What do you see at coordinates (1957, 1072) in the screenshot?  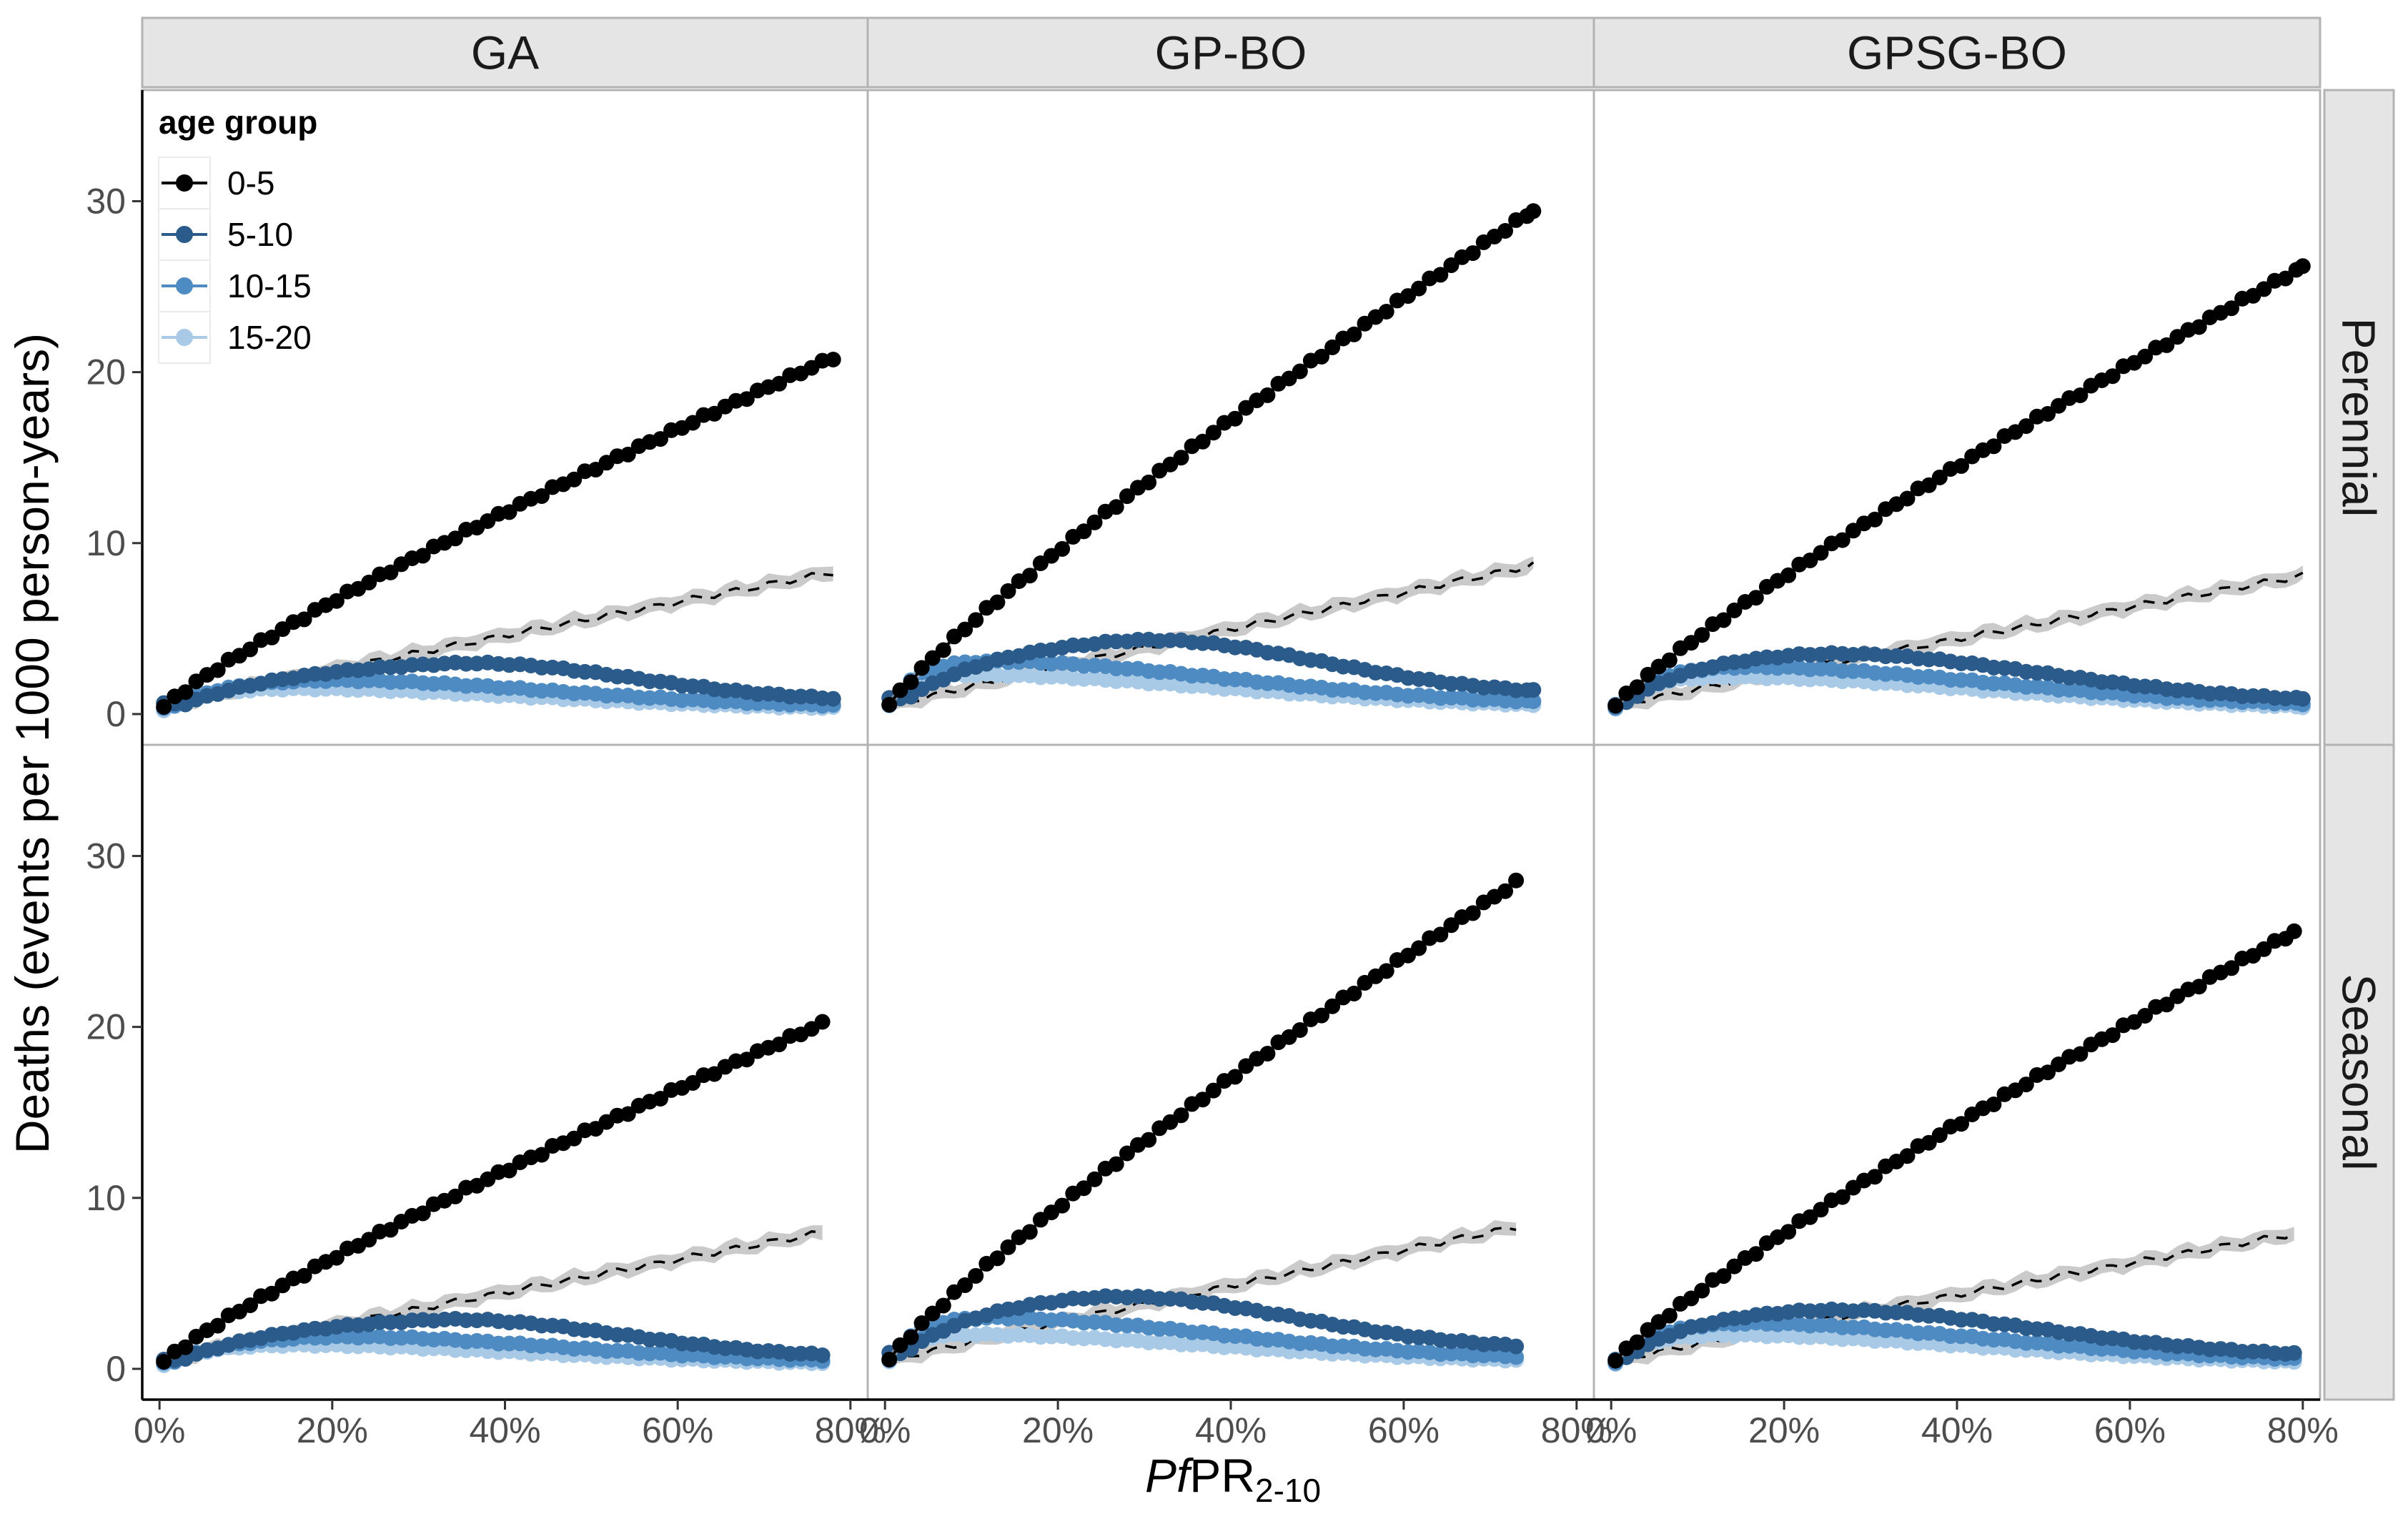 I see `panel-gpsg-bo-seasonal` at bounding box center [1957, 1072].